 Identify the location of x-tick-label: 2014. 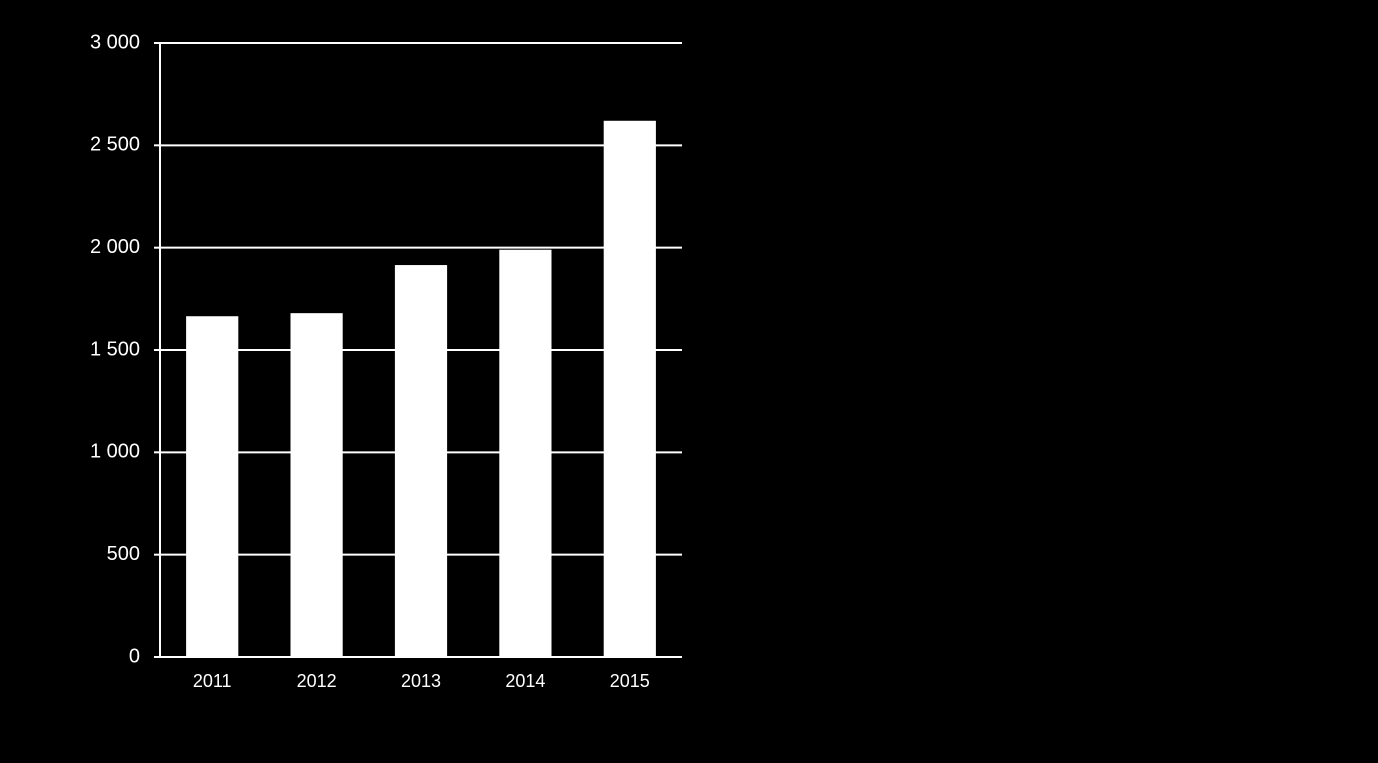
(525, 681).